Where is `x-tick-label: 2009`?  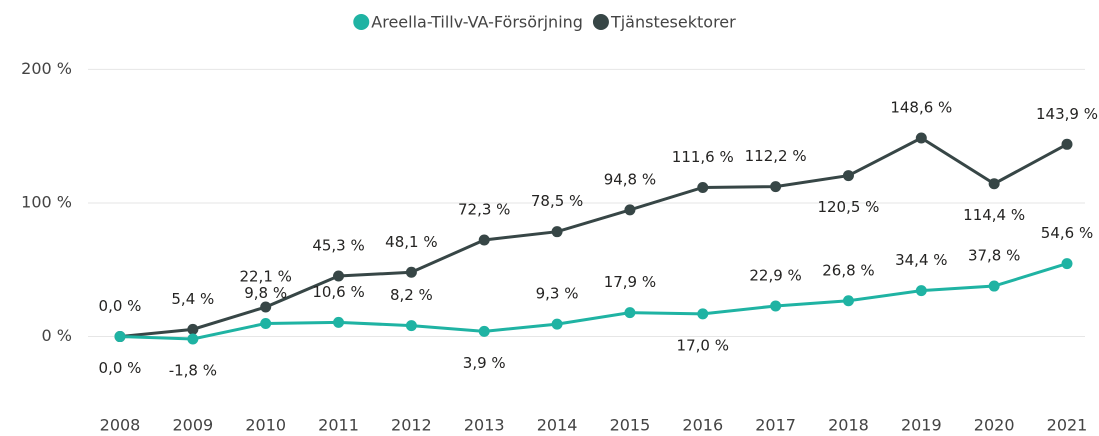 x-tick-label: 2009 is located at coordinates (192, 425).